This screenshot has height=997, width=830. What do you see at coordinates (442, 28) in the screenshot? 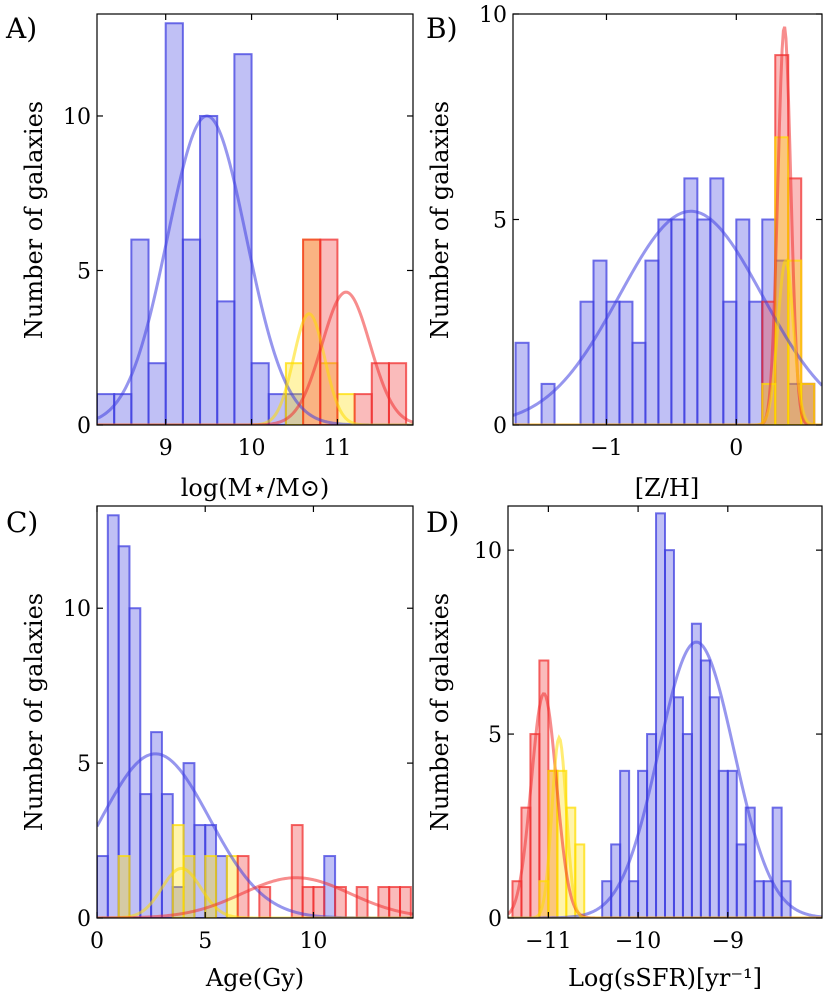
I see `panel-label: B)` at bounding box center [442, 28].